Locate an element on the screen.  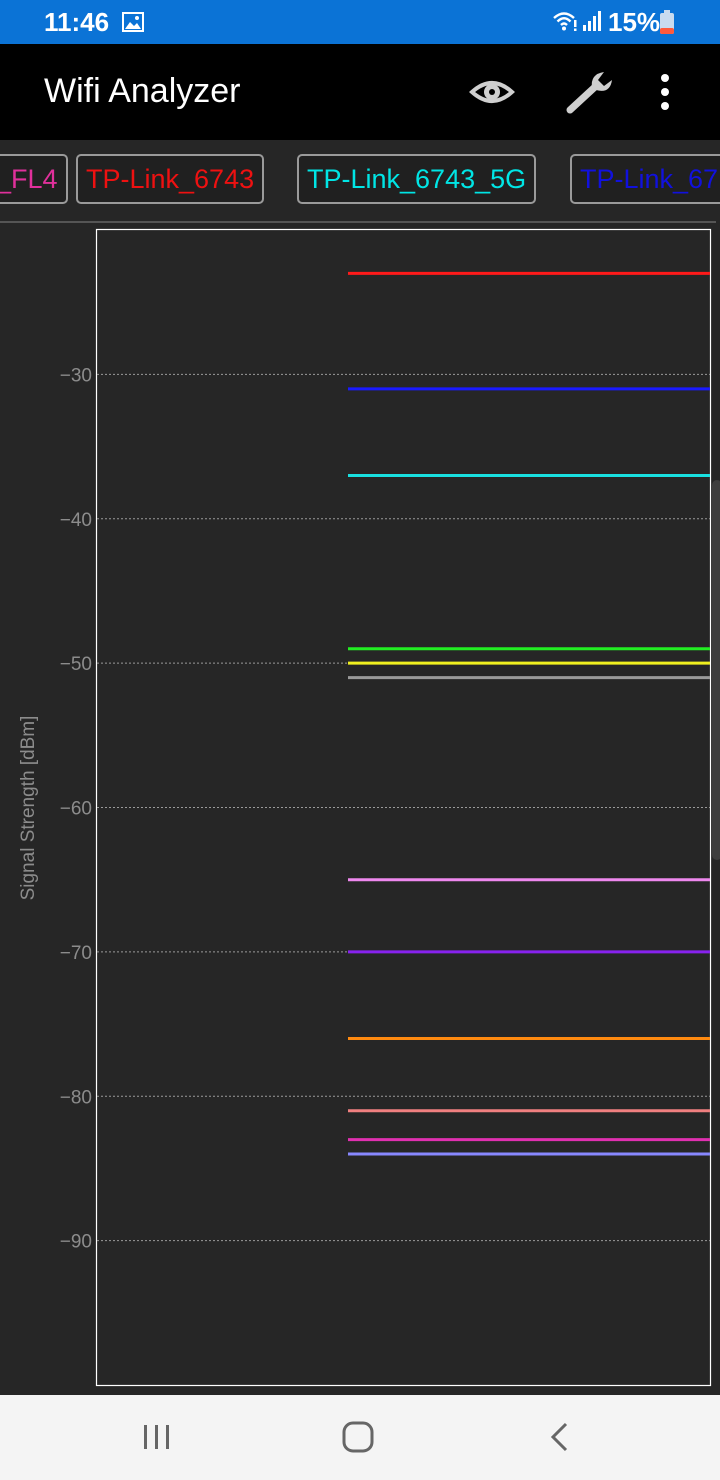
y-tick-label: −60 is located at coordinates (76, 809).